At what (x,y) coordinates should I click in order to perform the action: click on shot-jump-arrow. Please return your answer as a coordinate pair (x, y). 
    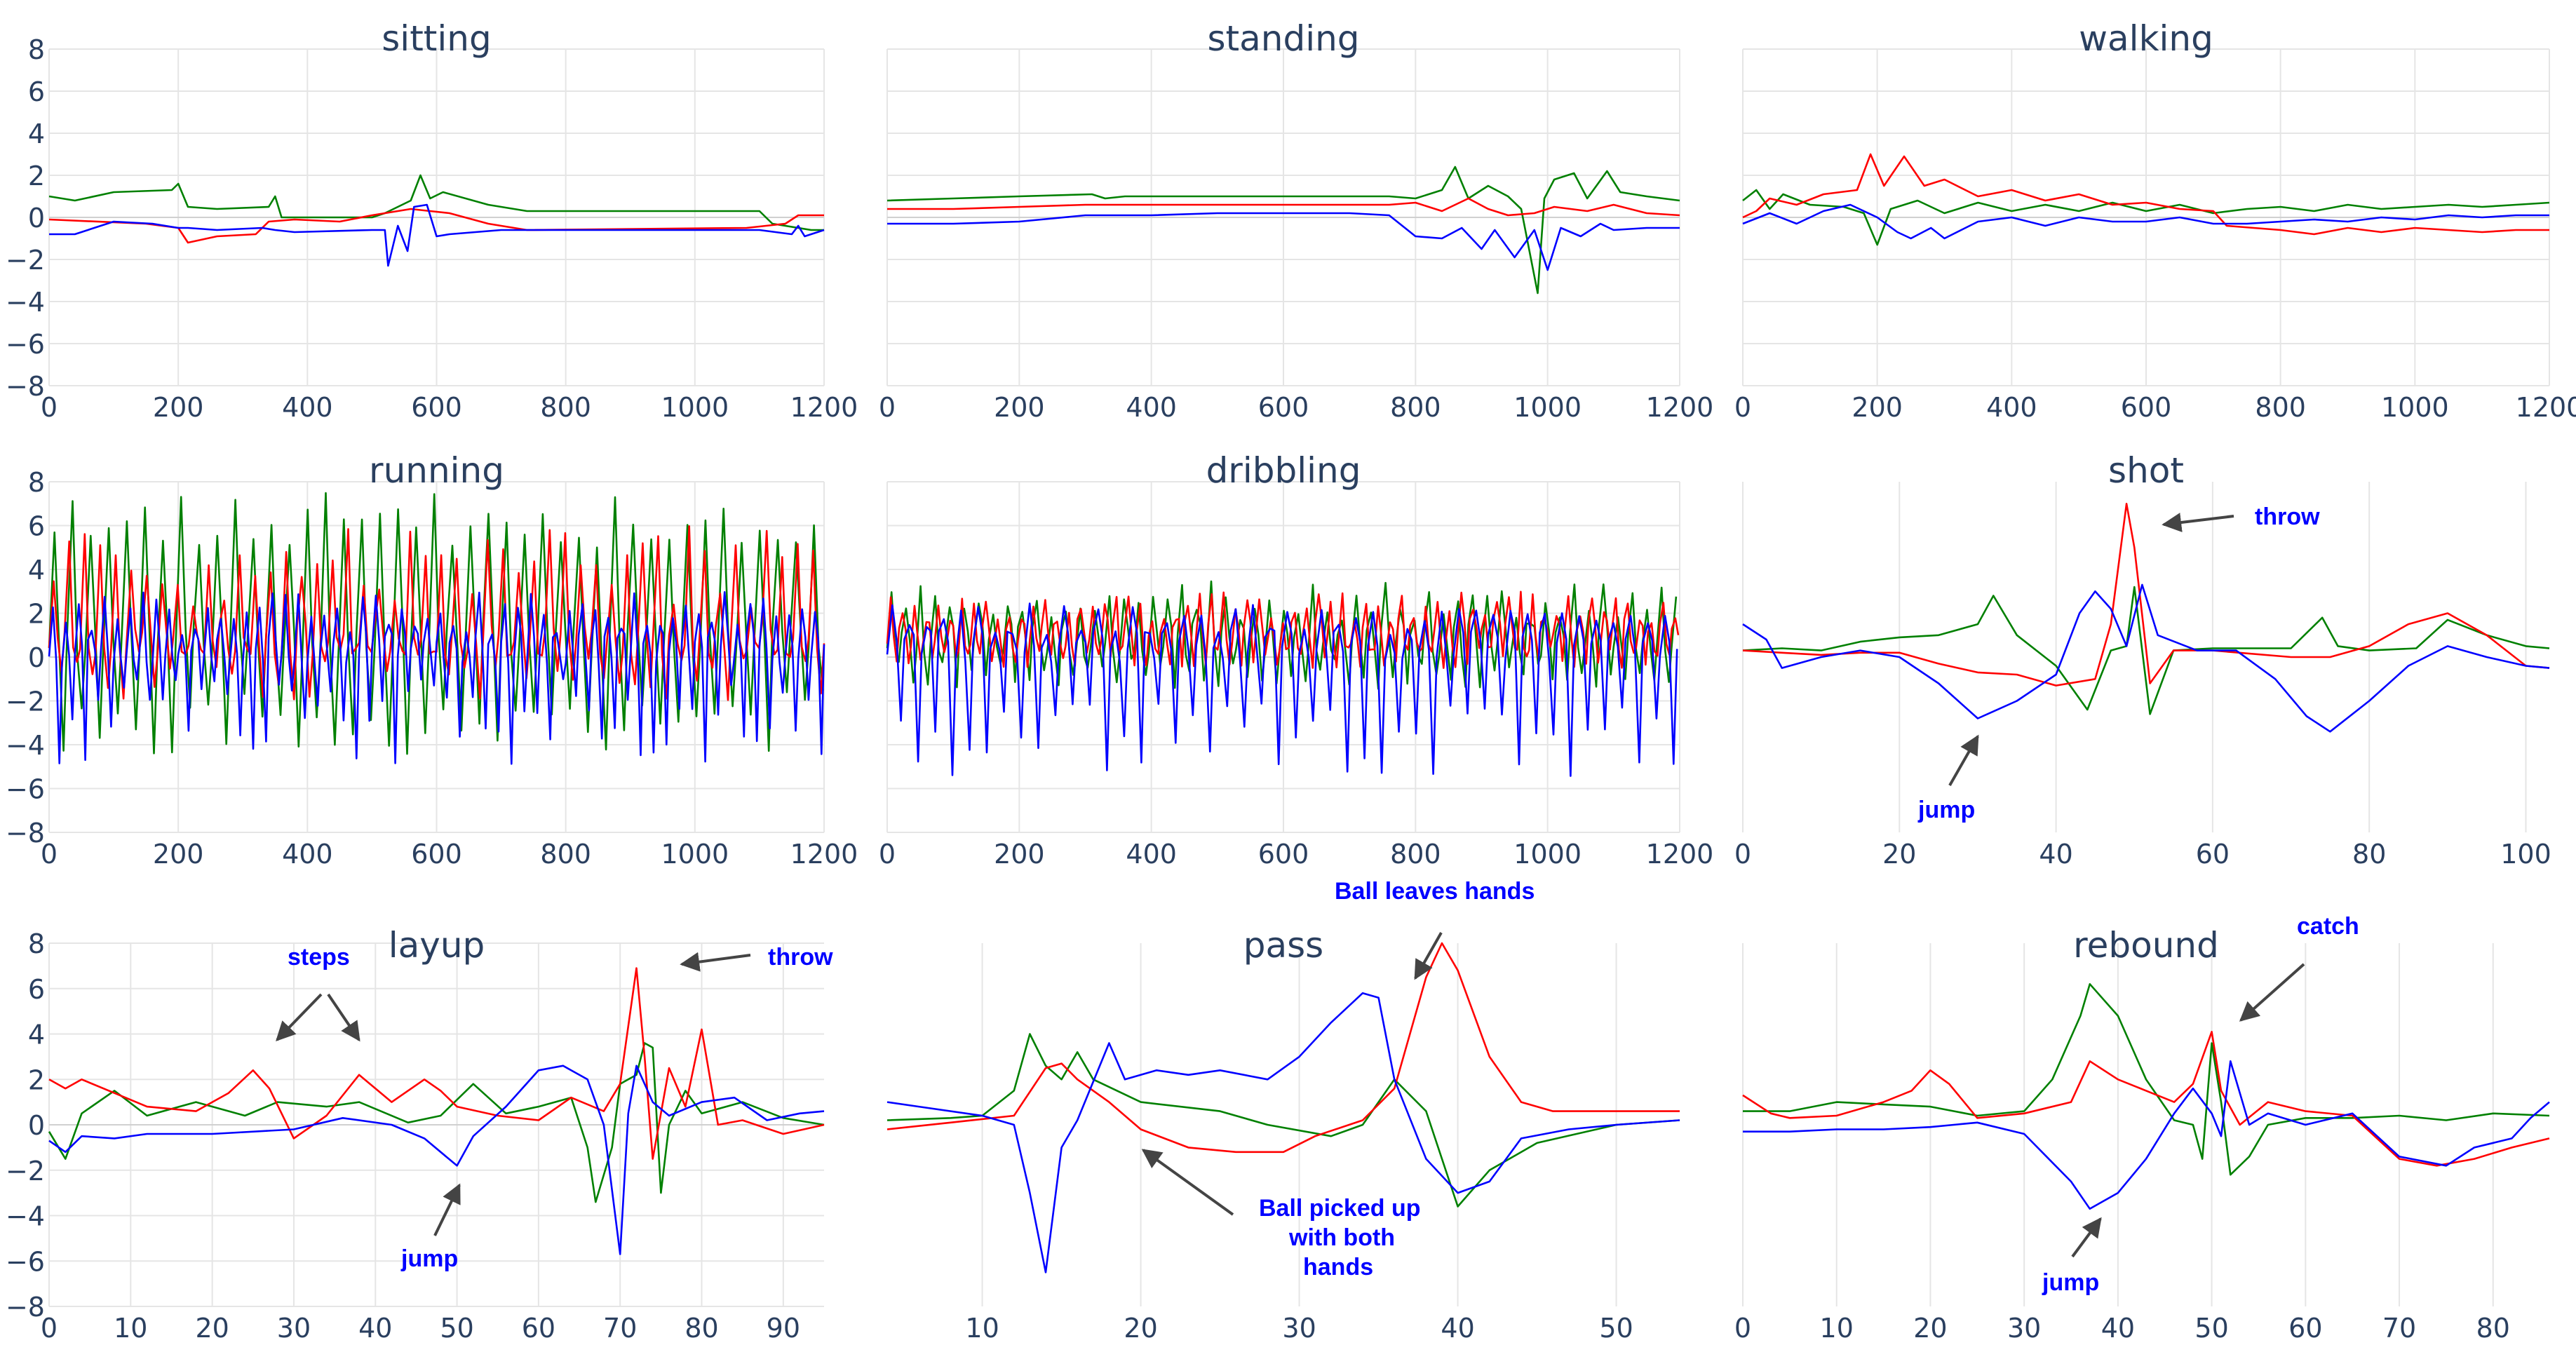
    Looking at the image, I should click on (1963, 760).